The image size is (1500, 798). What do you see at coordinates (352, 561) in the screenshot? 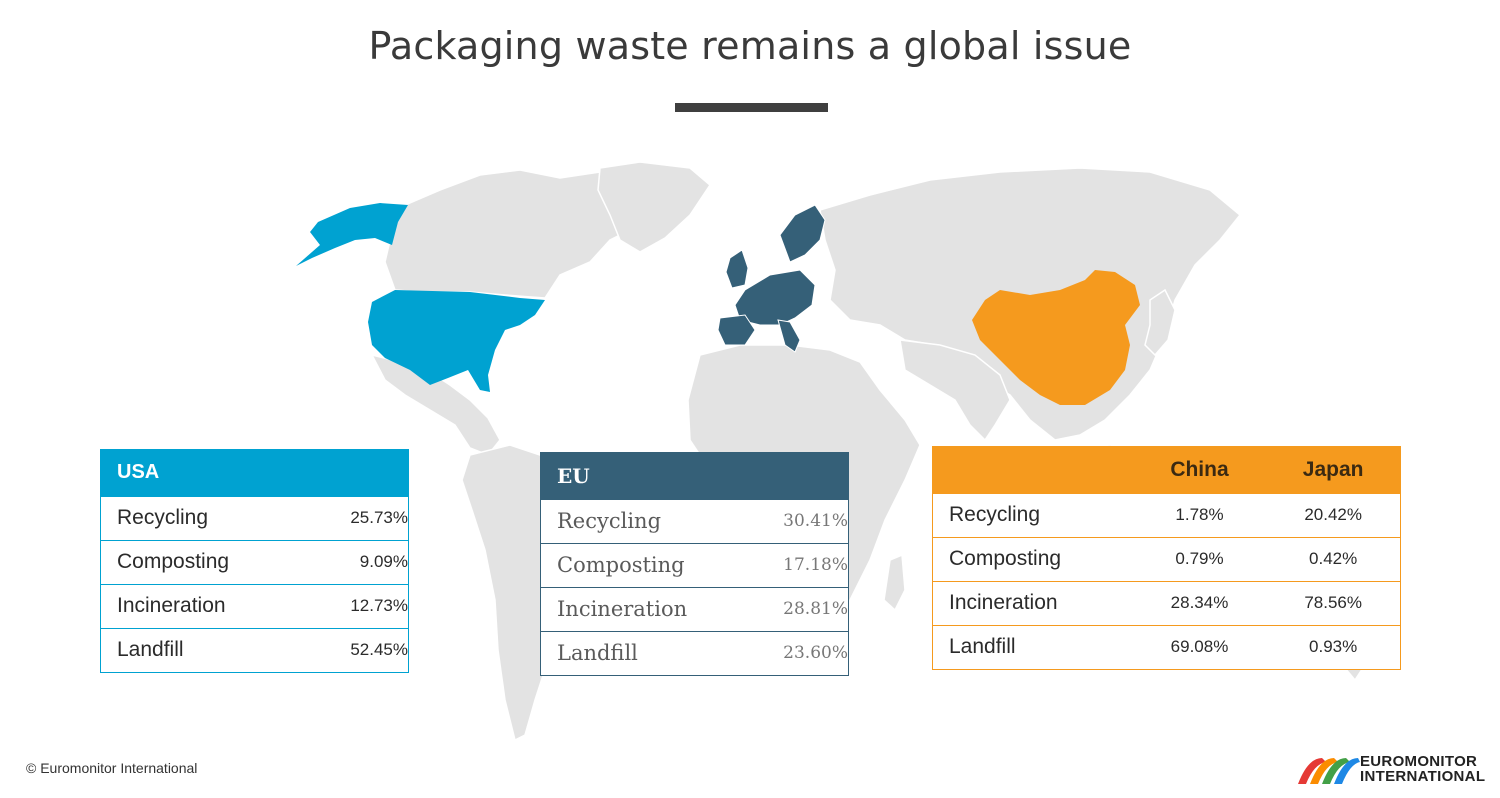
I see `row-value: 9.09%` at bounding box center [352, 561].